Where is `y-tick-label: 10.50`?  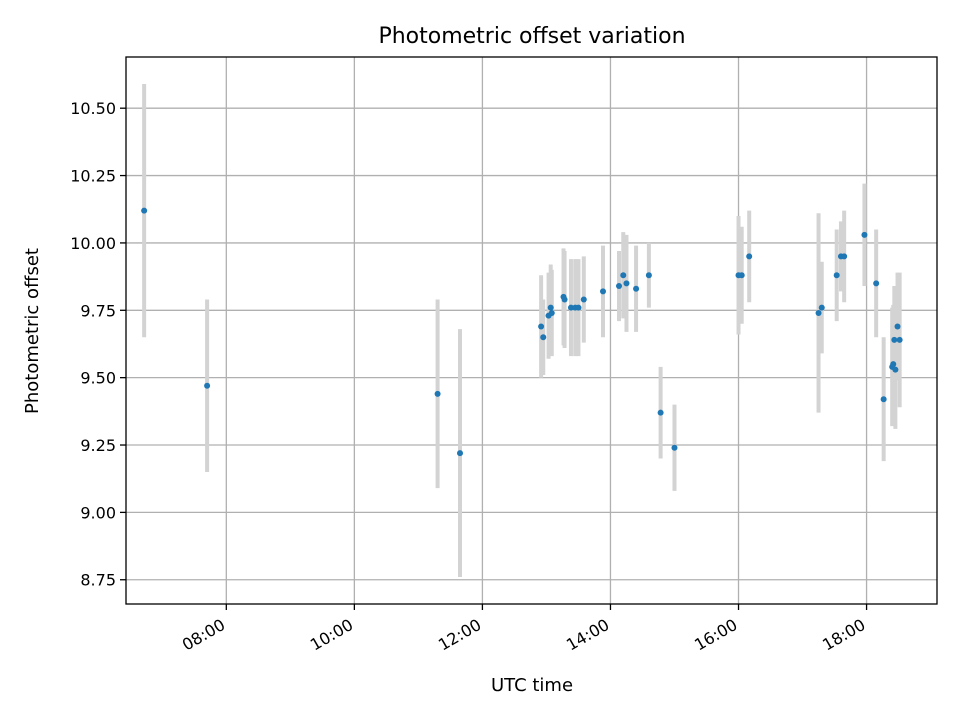 y-tick-label: 10.50 is located at coordinates (93, 108).